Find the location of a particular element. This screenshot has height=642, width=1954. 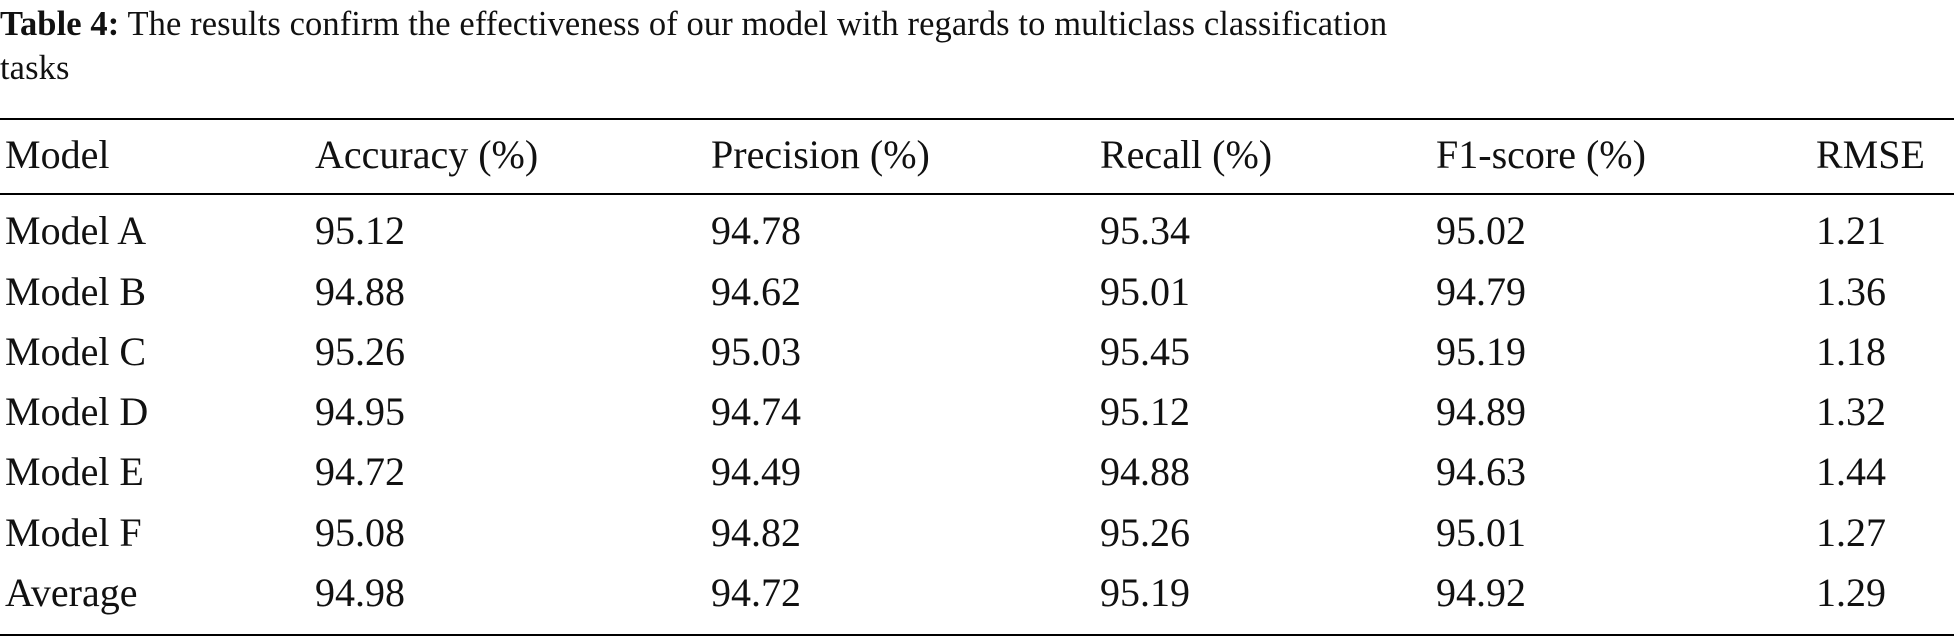

table-bottom-rule is located at coordinates (977, 635).